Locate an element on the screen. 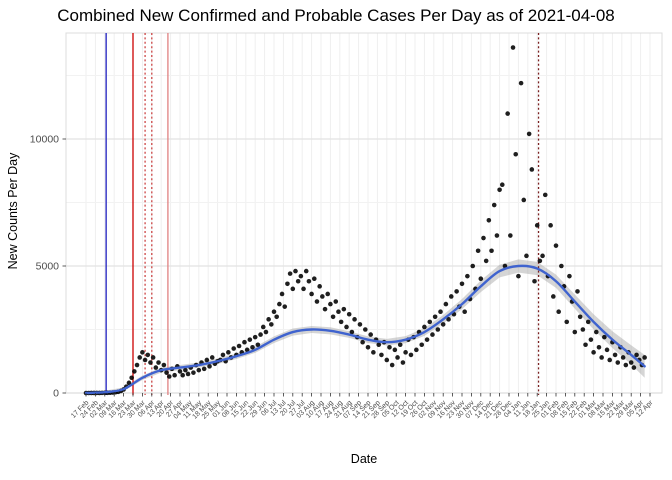  y-axis-label: New Counts Per Day is located at coordinates (13, 211).